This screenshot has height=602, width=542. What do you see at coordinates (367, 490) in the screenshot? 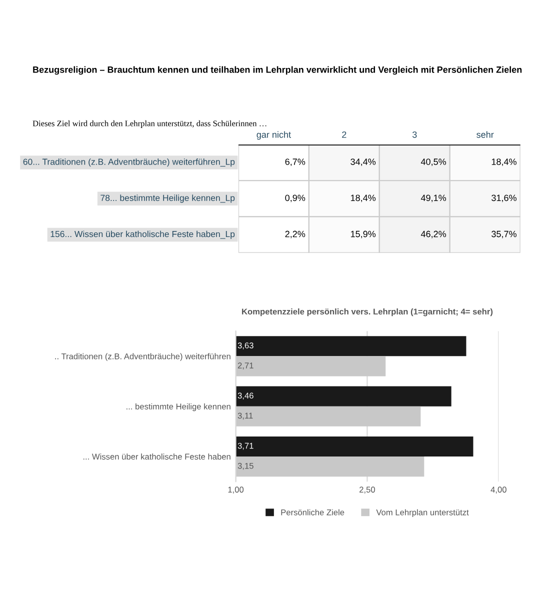
I see `x-tick-label: 2,50` at bounding box center [367, 490].